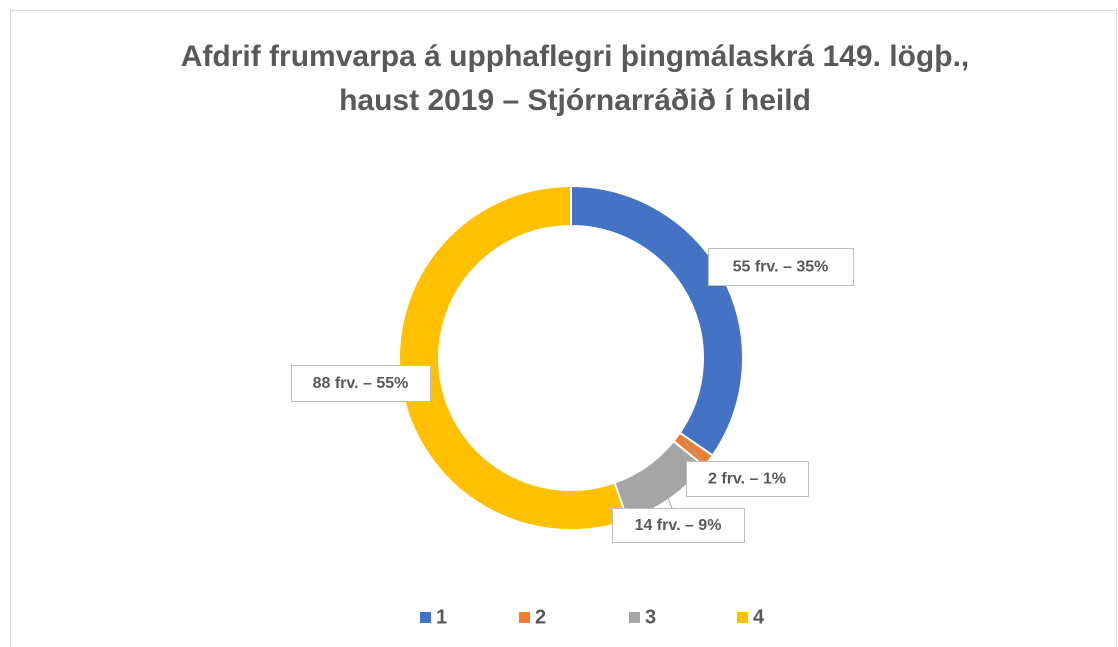 This screenshot has width=1118, height=647. I want to click on data-label: 88 frv. – 55%, so click(361, 383).